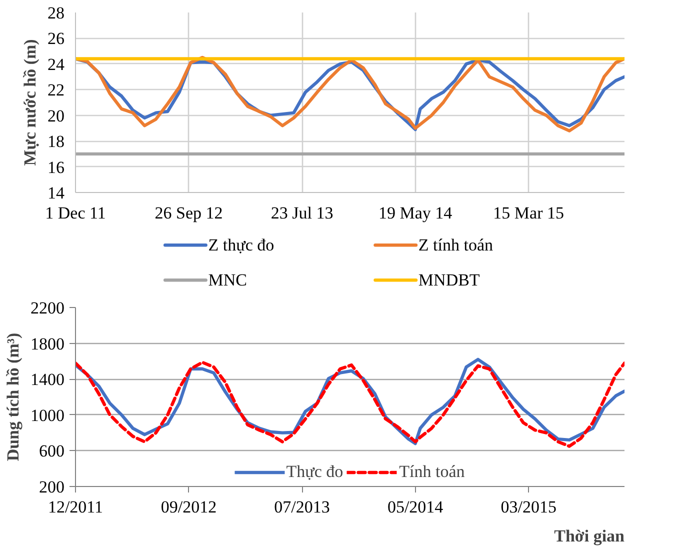  Describe the element at coordinates (56, 90) in the screenshot. I see `y-tick-label: 22` at that location.